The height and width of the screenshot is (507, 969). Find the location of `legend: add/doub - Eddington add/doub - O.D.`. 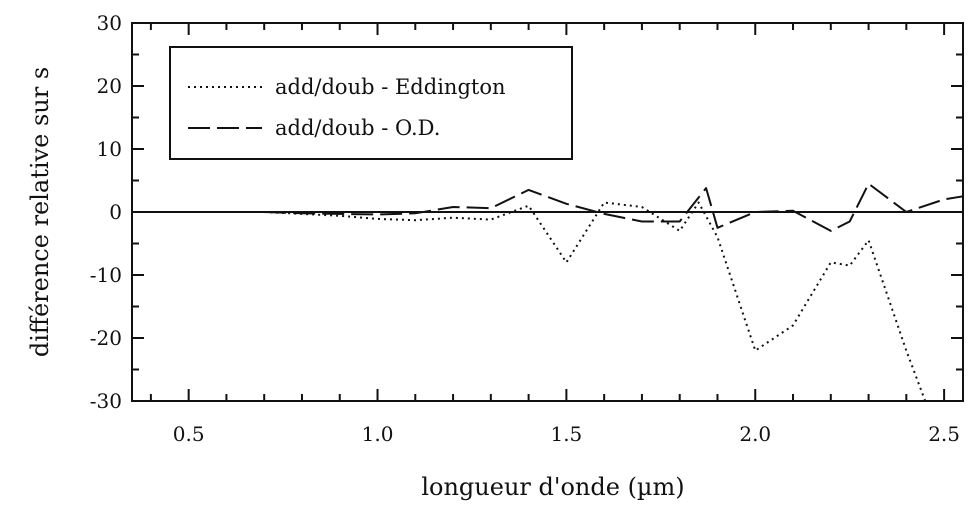

legend: add/doub - Eddington add/doub - O.D. is located at coordinates (371, 103).